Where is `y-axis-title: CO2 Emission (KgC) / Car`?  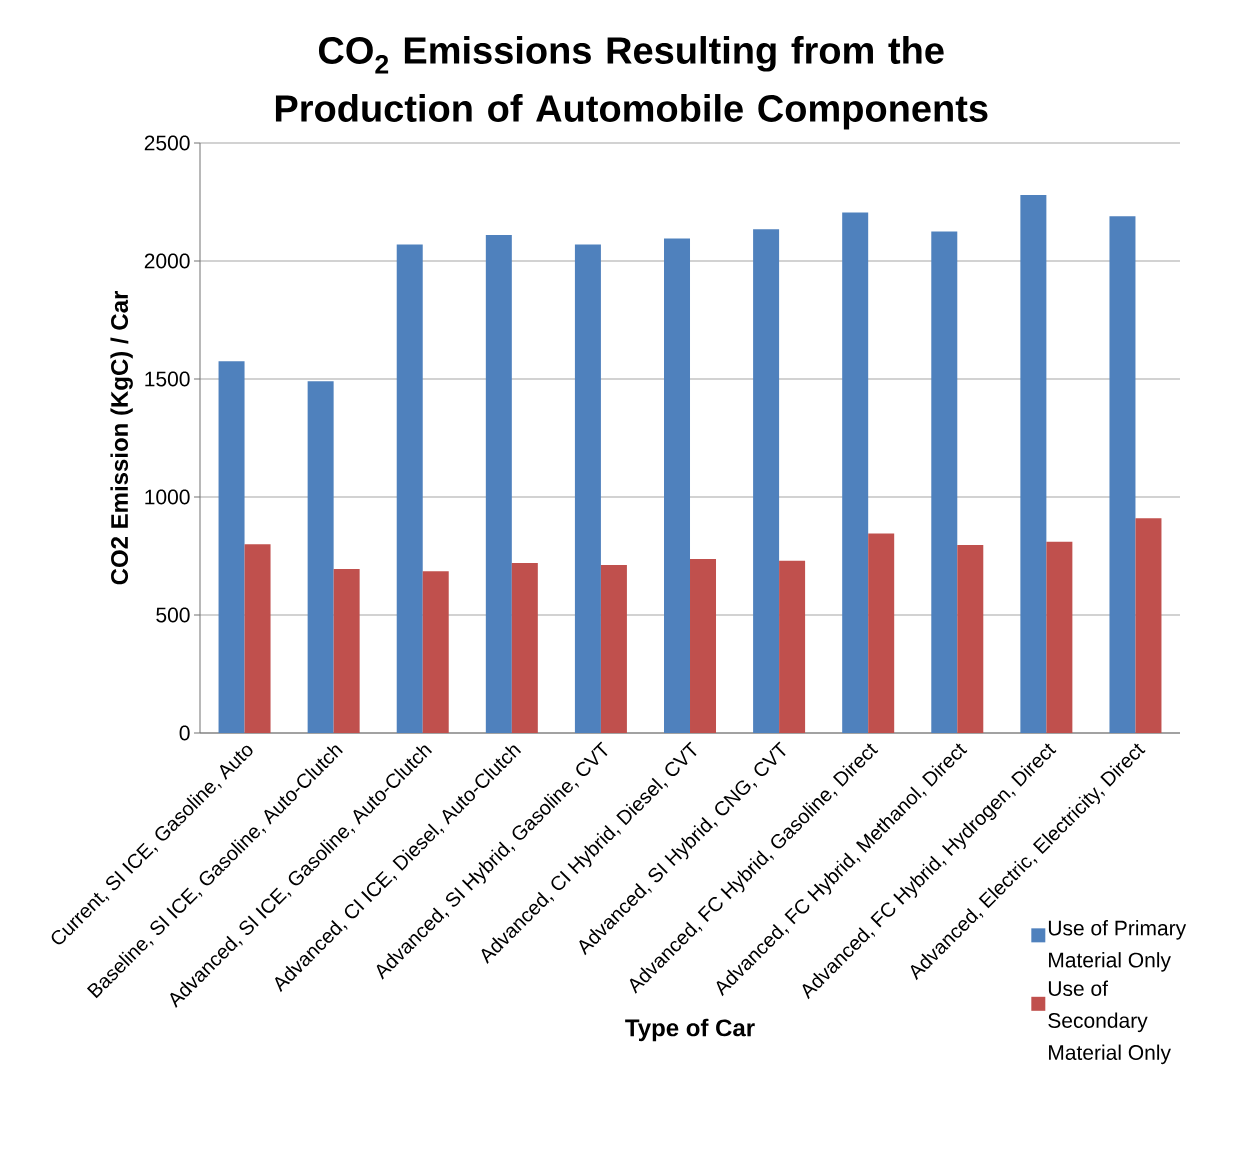
y-axis-title: CO2 Emission (KgC) / Car is located at coordinates (121, 438).